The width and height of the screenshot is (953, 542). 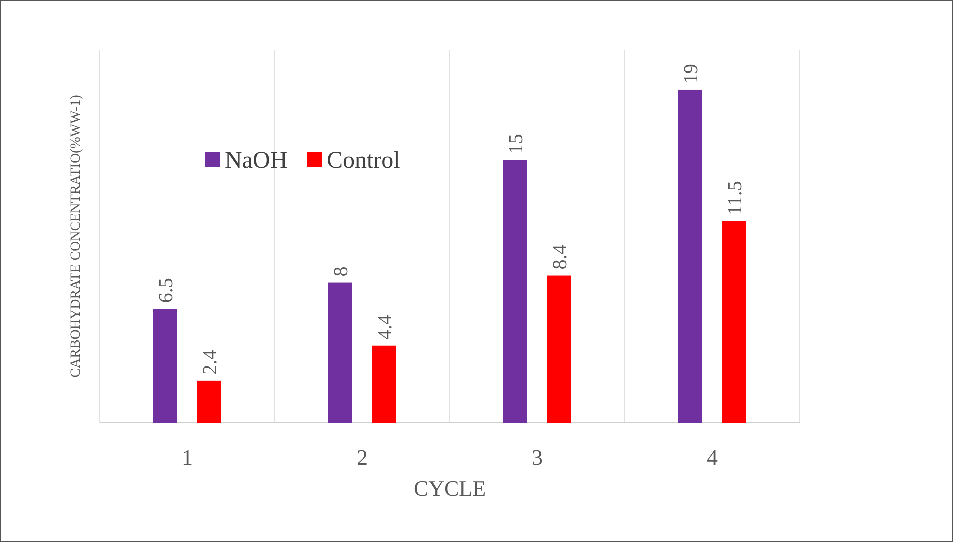 I want to click on data-label: 8.4, so click(x=561, y=257).